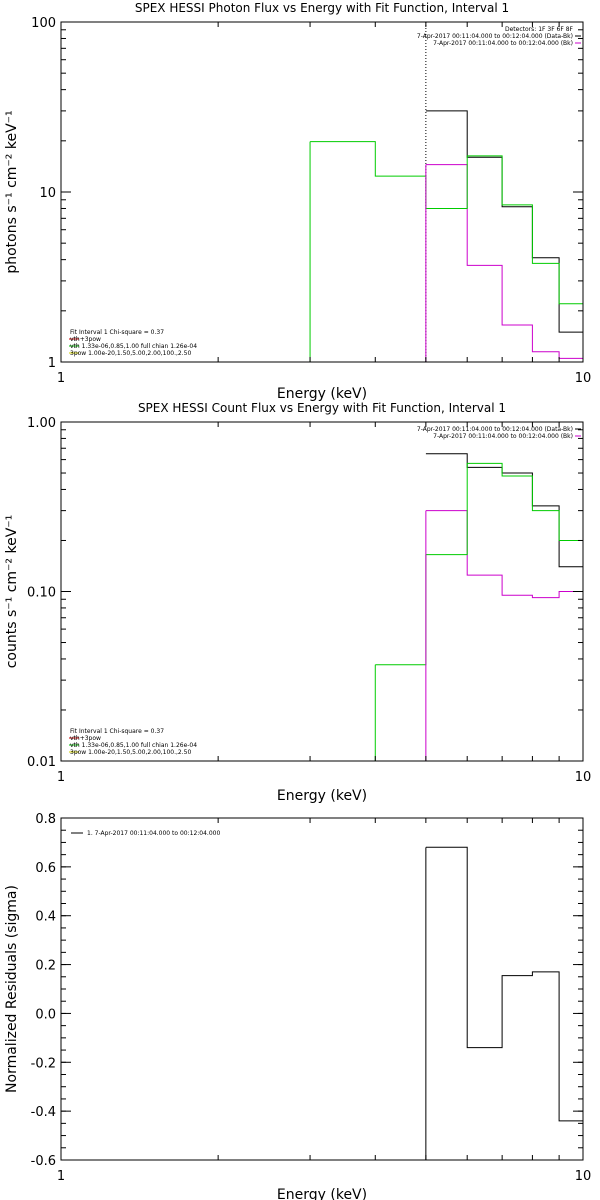 Image resolution: width=600 pixels, height=1200 pixels. What do you see at coordinates (47, 193) in the screenshot?
I see `y-tick-label: 10` at bounding box center [47, 193].